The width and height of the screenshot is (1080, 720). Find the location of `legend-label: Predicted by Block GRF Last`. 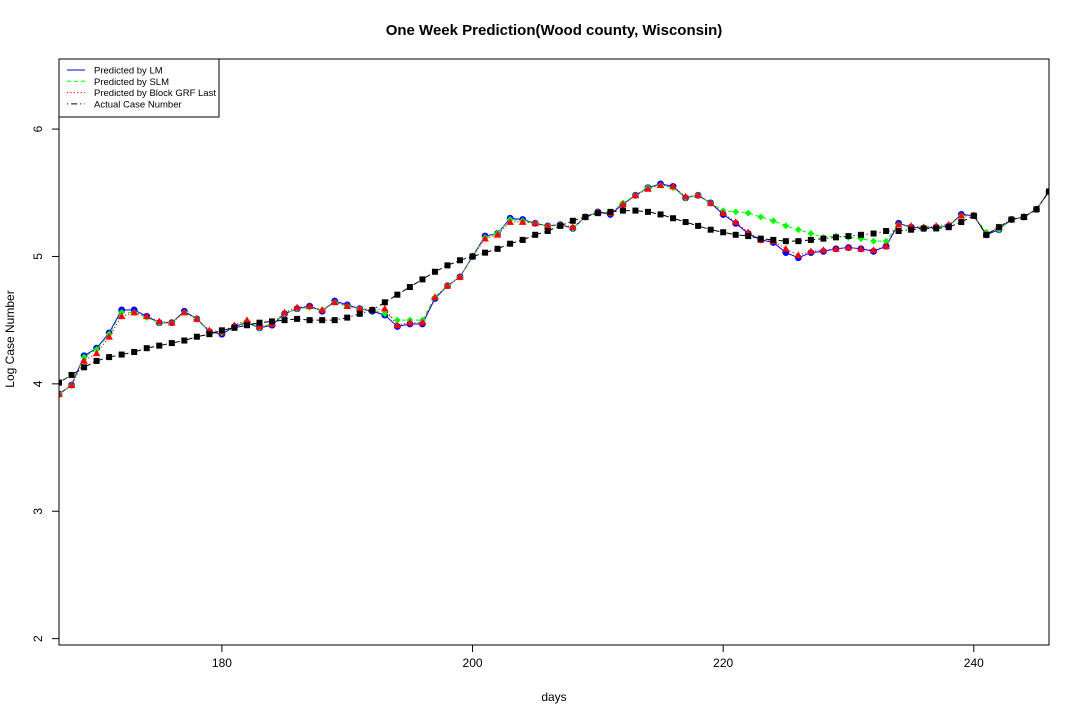

legend-label: Predicted by Block GRF Last is located at coordinates (155, 93).